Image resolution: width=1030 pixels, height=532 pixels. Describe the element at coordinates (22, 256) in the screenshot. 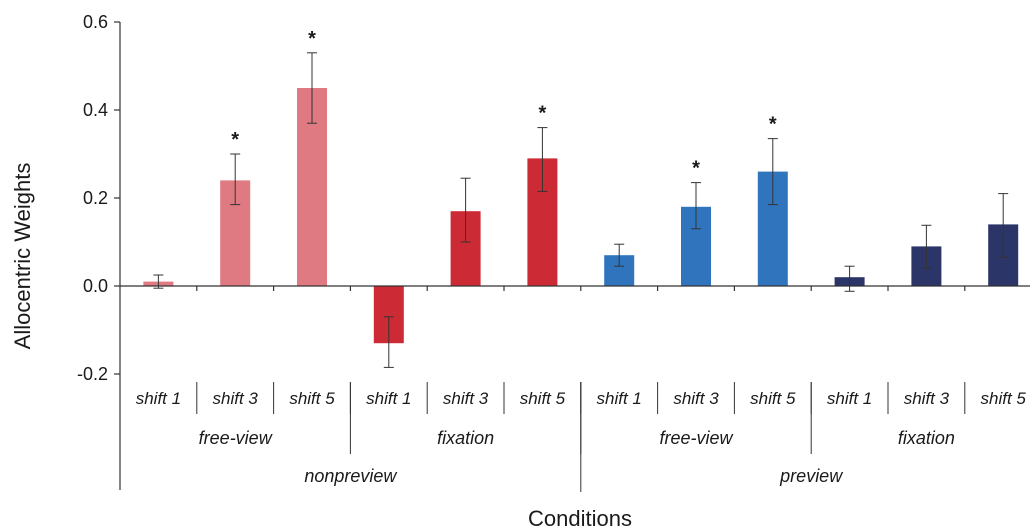

I see `y-axis-title: Allocentric Weights` at that location.